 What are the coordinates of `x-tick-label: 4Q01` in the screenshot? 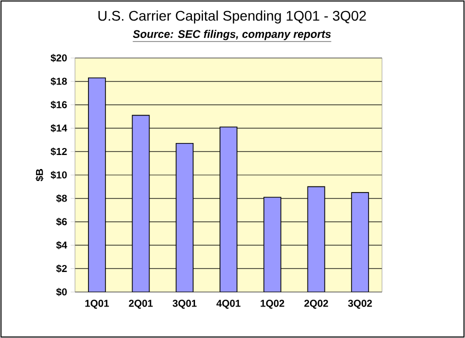 It's located at (228, 304).